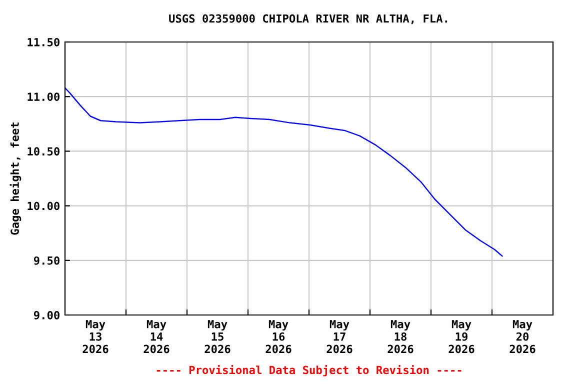 The image size is (576, 384). What do you see at coordinates (279, 337) in the screenshot?
I see `x-tick-label: May 16 2026` at bounding box center [279, 337].